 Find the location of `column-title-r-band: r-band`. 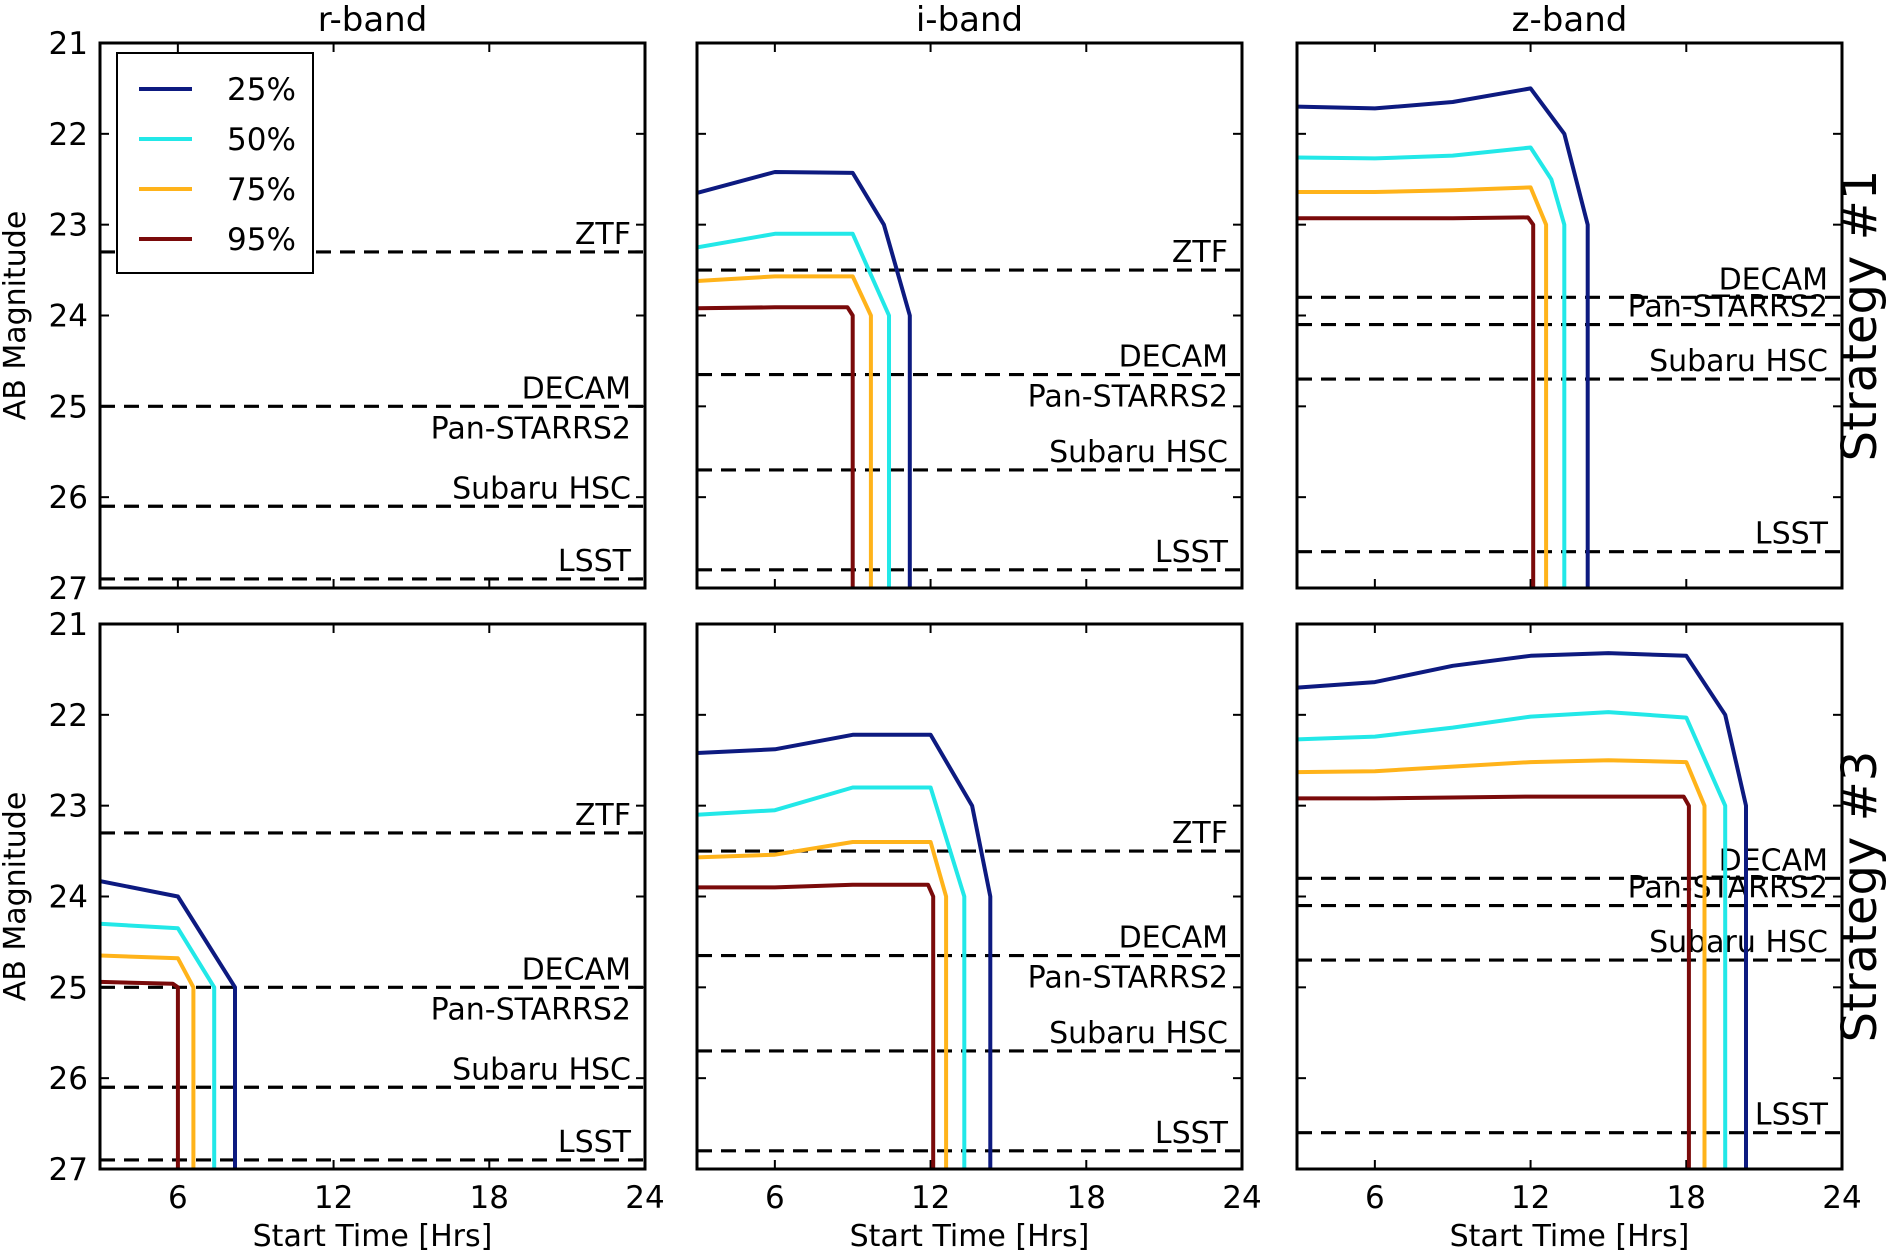

column-title-r-band: r-band is located at coordinates (373, 20).